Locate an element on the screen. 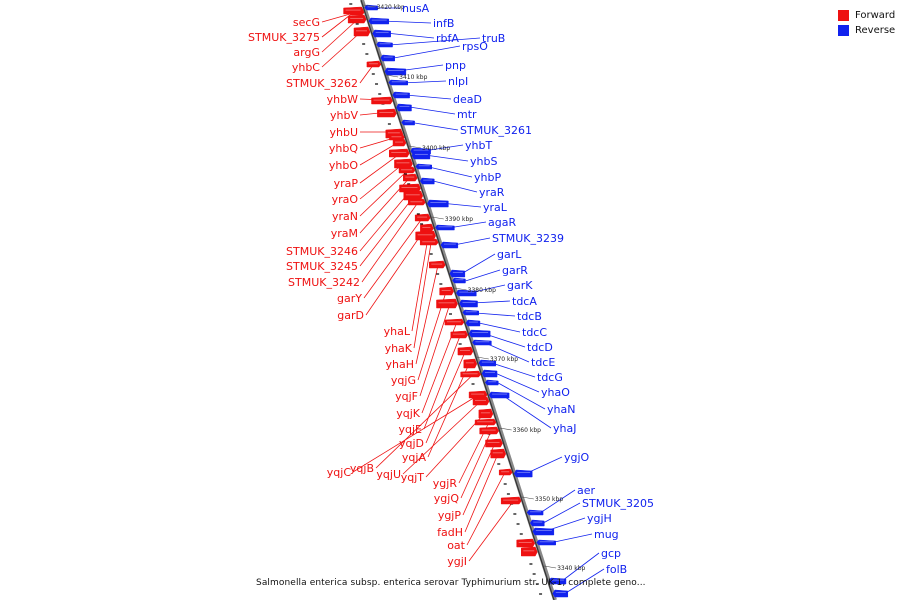 This screenshot has width=900, height=600. forward-gene-label: yraP is located at coordinates (346, 183).